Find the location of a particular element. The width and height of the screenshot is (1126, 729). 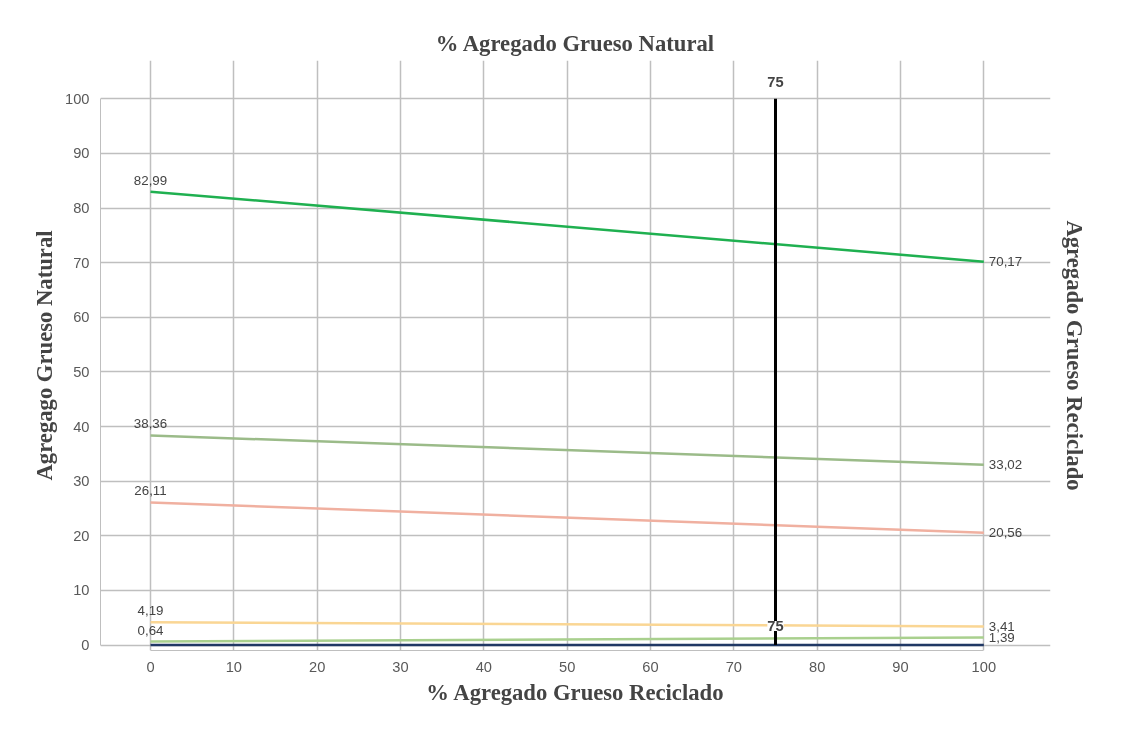

x-tick-label: 70 is located at coordinates (733, 666).